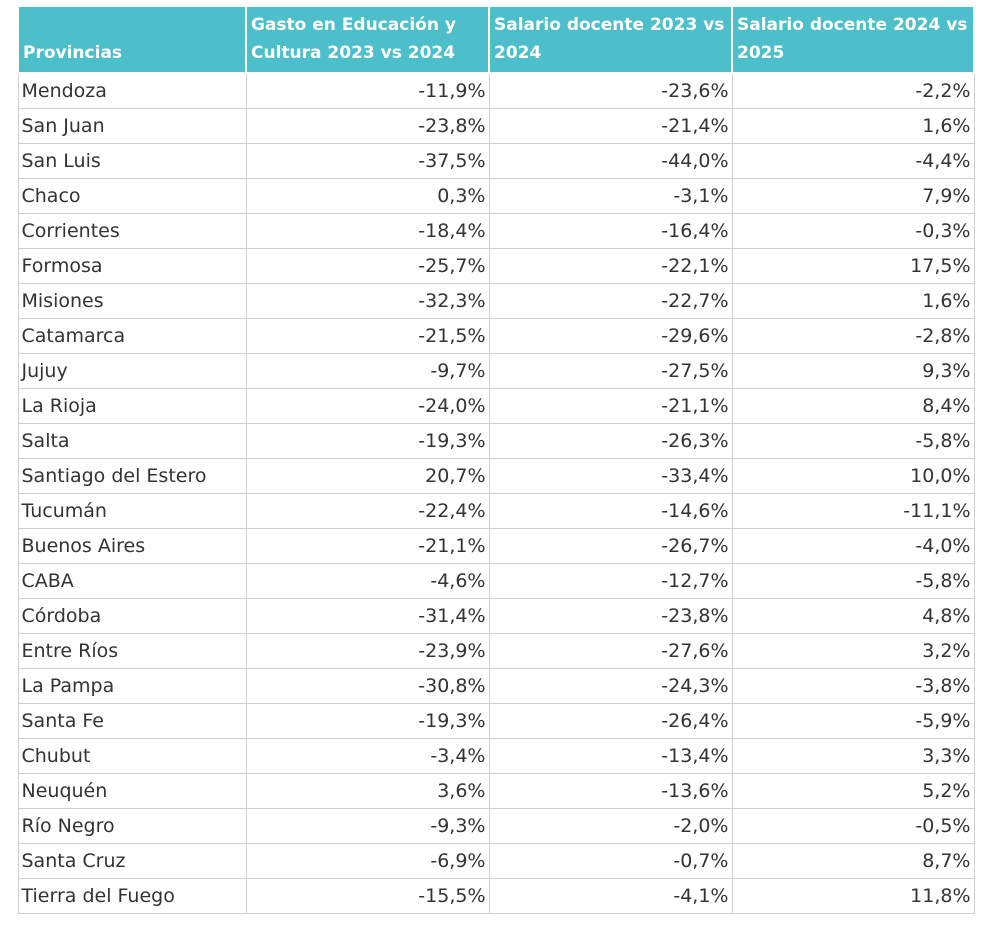 Image resolution: width=992 pixels, height=949 pixels. What do you see at coordinates (132, 861) in the screenshot?
I see `province-cell: Santa Cruz` at bounding box center [132, 861].